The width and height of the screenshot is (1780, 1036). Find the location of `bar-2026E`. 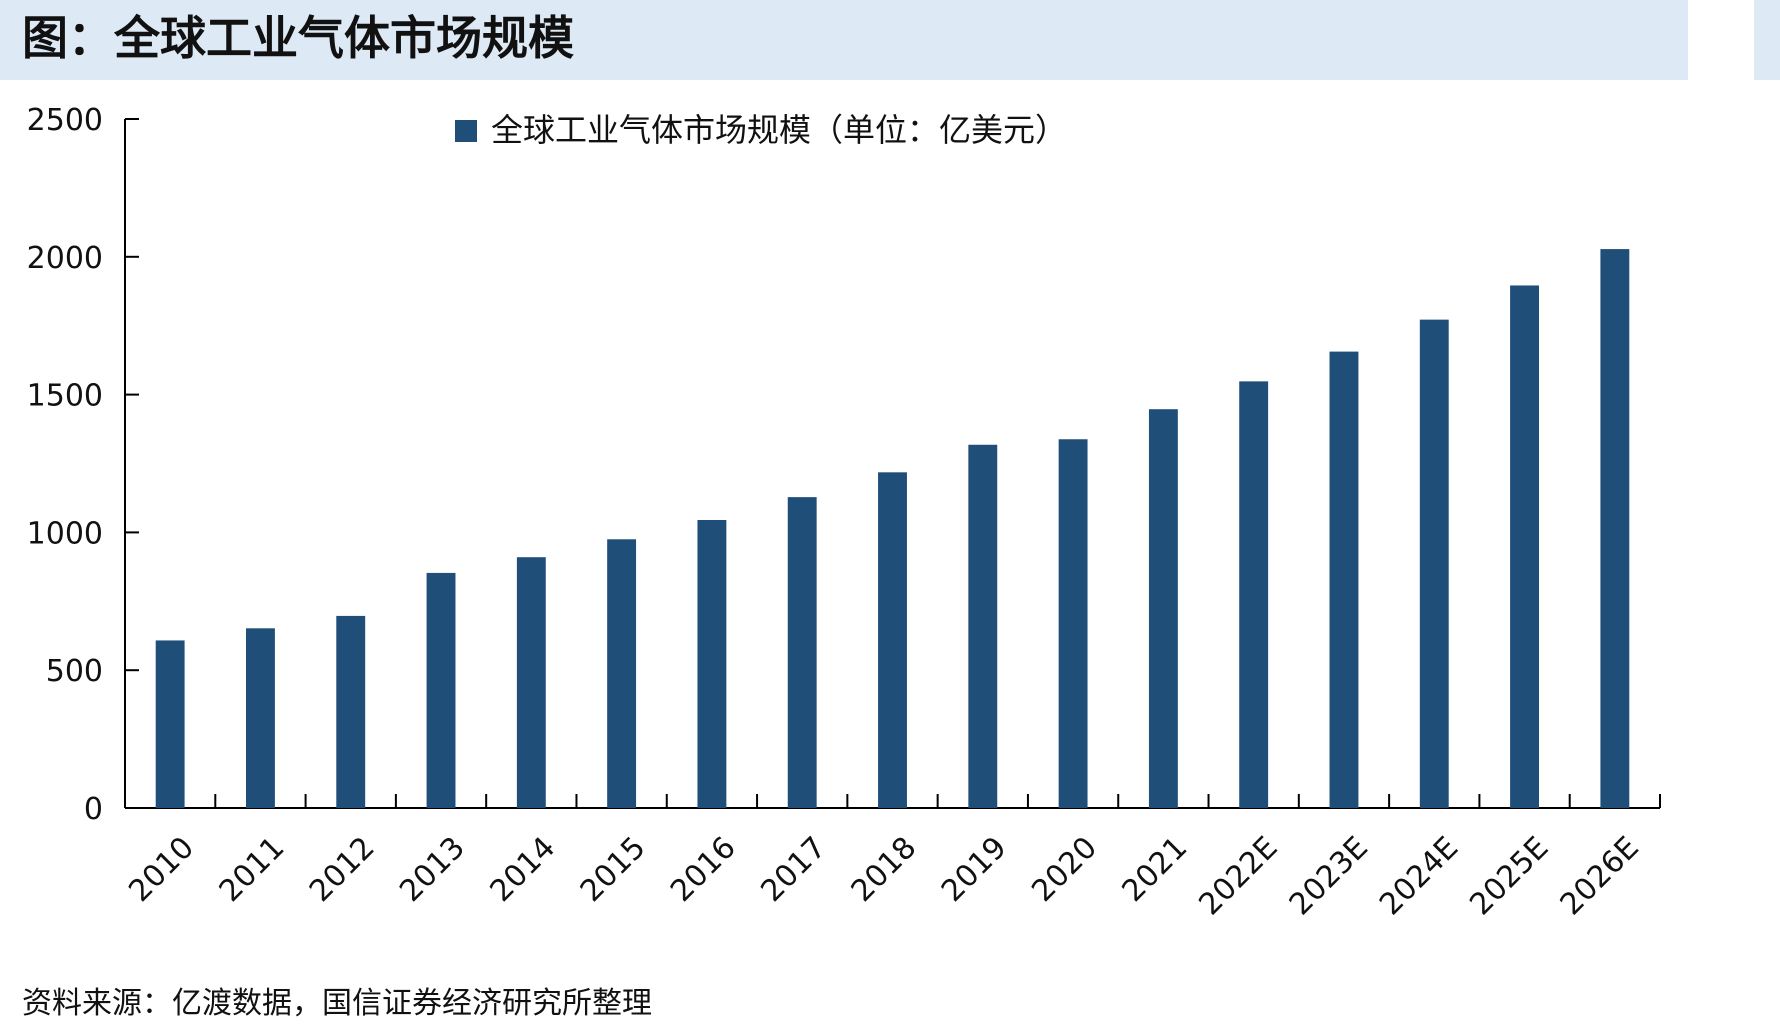

bar-2026E is located at coordinates (1615, 529).